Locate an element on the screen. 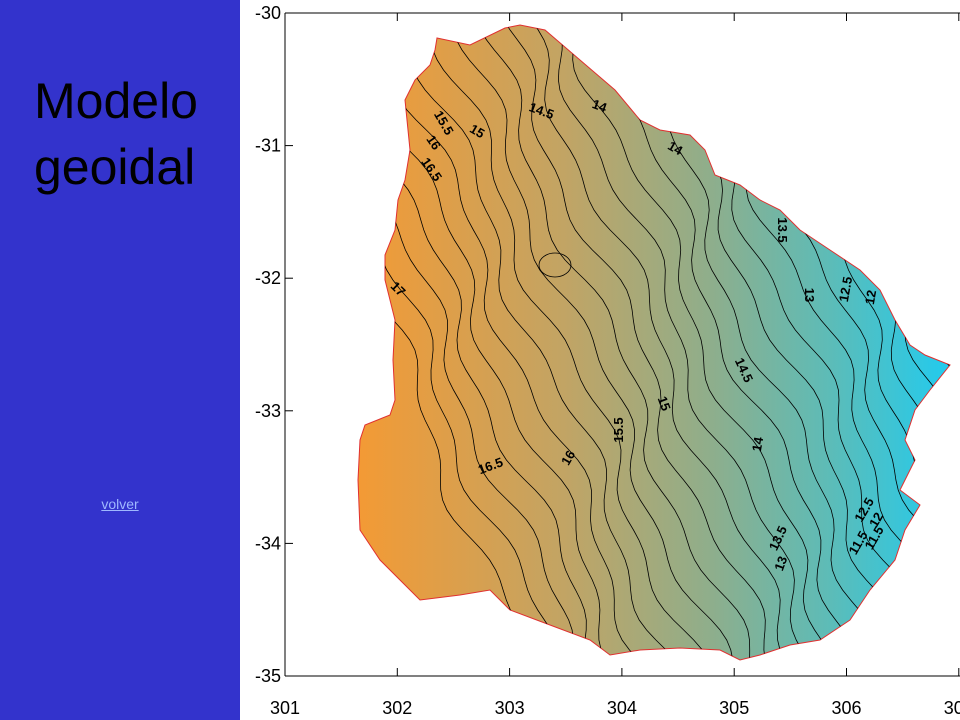 This screenshot has width=960, height=720. back-link: volver is located at coordinates (120, 504).